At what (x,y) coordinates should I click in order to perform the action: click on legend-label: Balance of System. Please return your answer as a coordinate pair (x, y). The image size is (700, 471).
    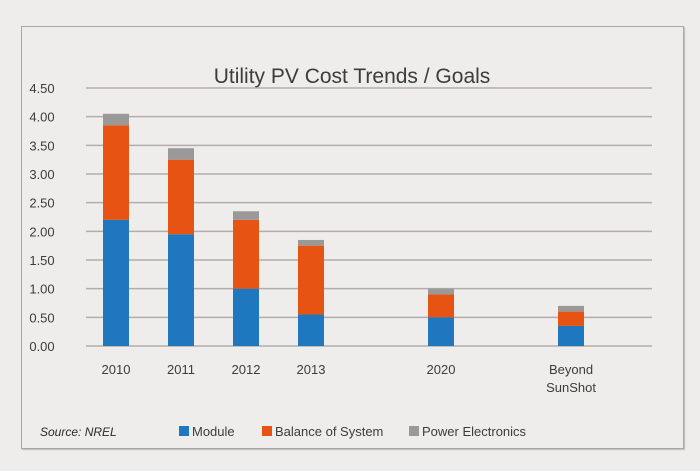
    Looking at the image, I should click on (329, 431).